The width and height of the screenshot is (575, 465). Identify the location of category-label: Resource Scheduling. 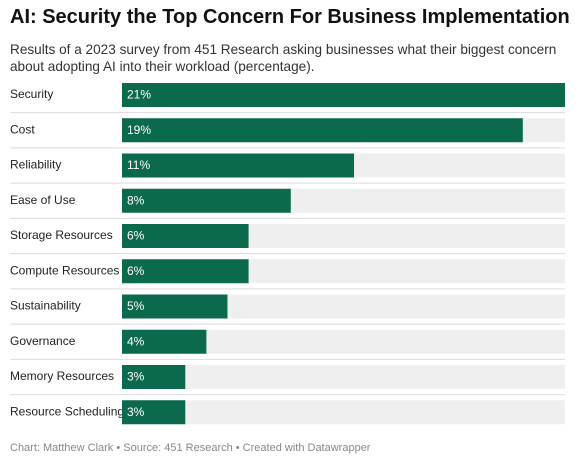
(67, 411).